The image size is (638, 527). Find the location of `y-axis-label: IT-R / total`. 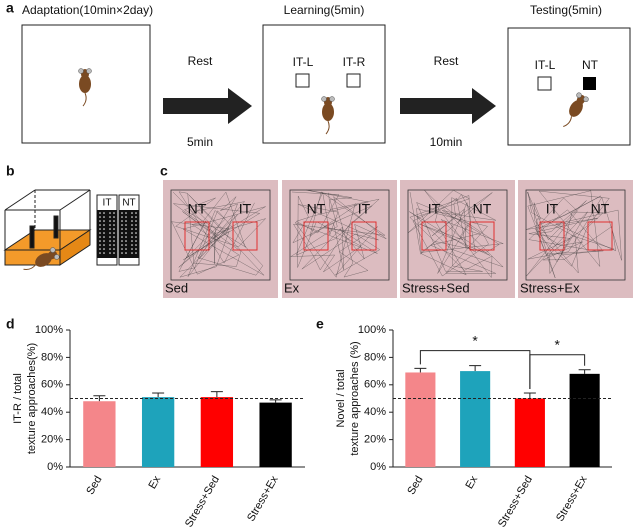

y-axis-label: IT-R / total is located at coordinates (18, 398).